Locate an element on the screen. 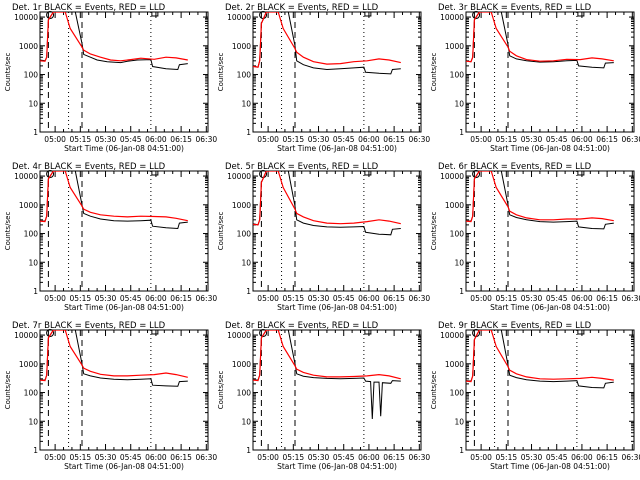 This screenshot has width=640, height=480. panel-title: Det. 8r BLACK = Events, RED = LLD is located at coordinates (302, 326).